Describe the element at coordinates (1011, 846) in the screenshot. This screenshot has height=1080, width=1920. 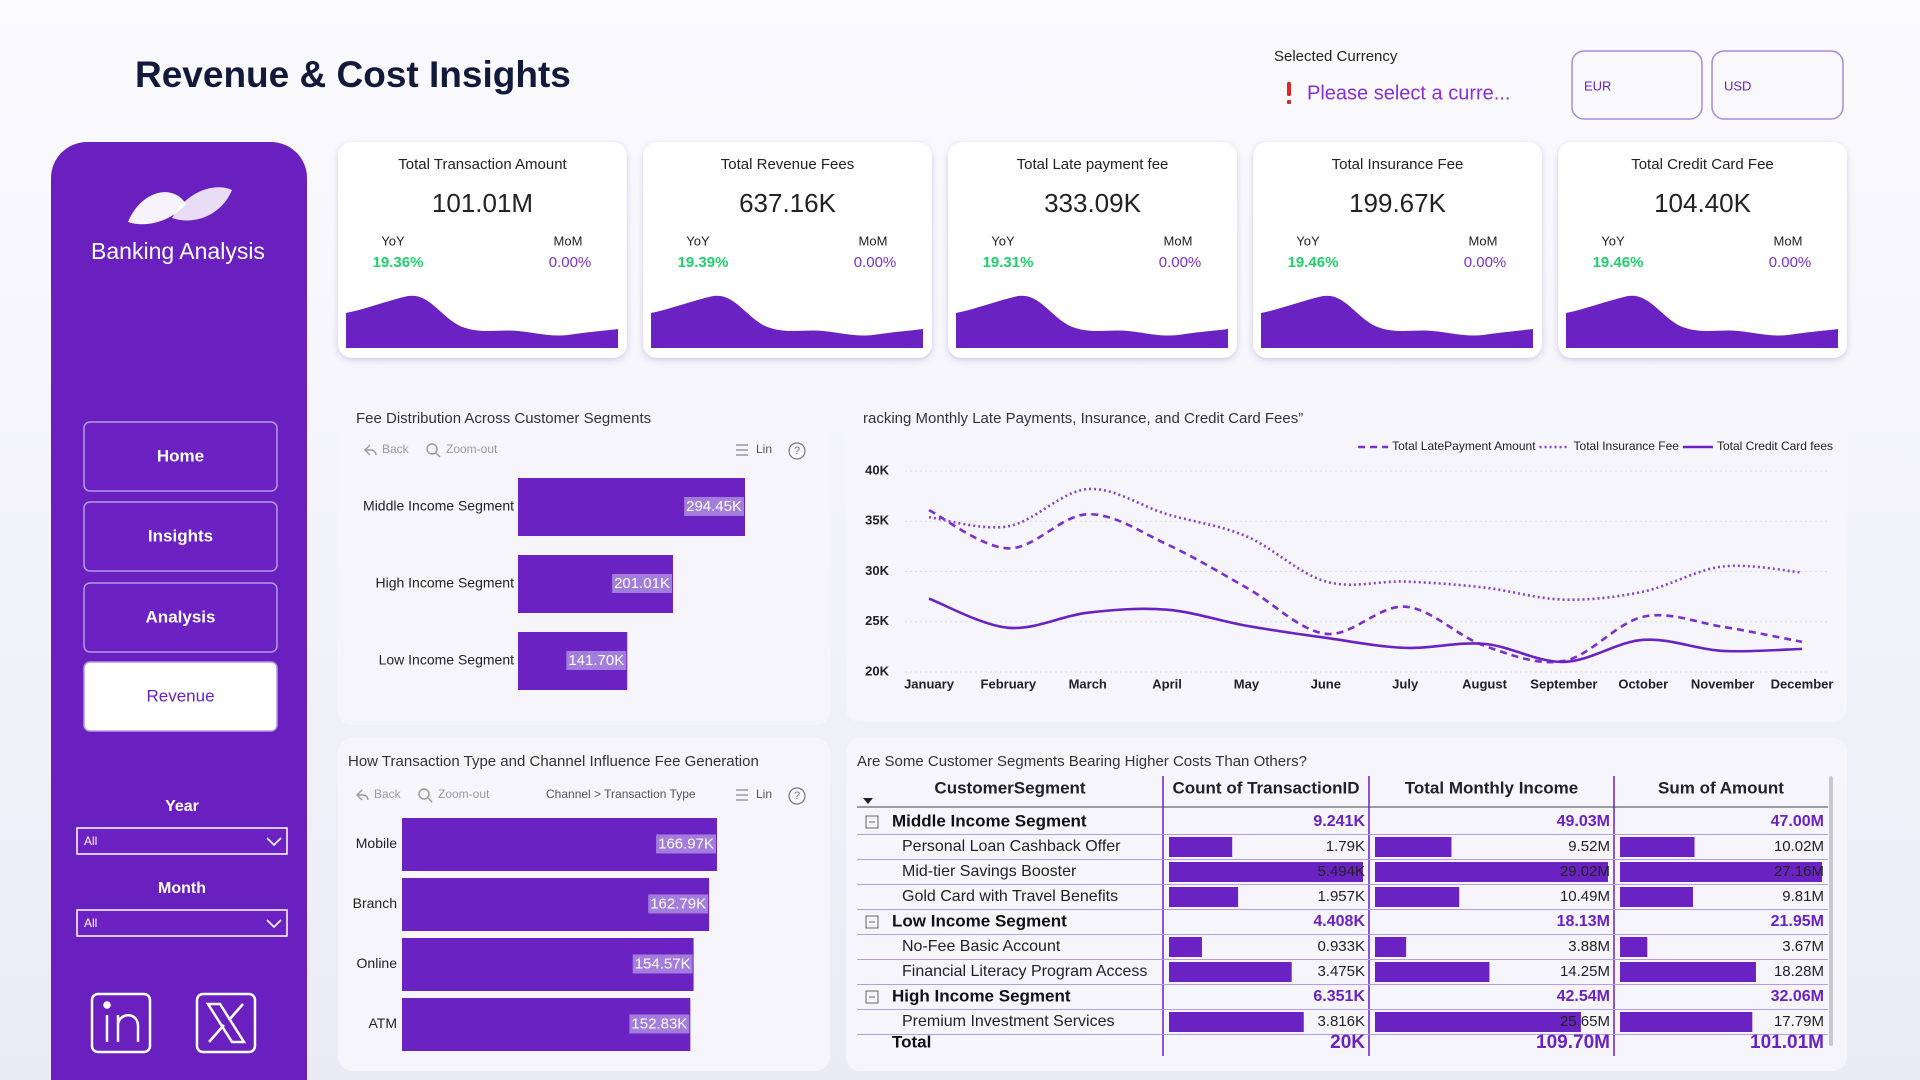
I see `row-label: Personal Loan Cashback Offer` at that location.